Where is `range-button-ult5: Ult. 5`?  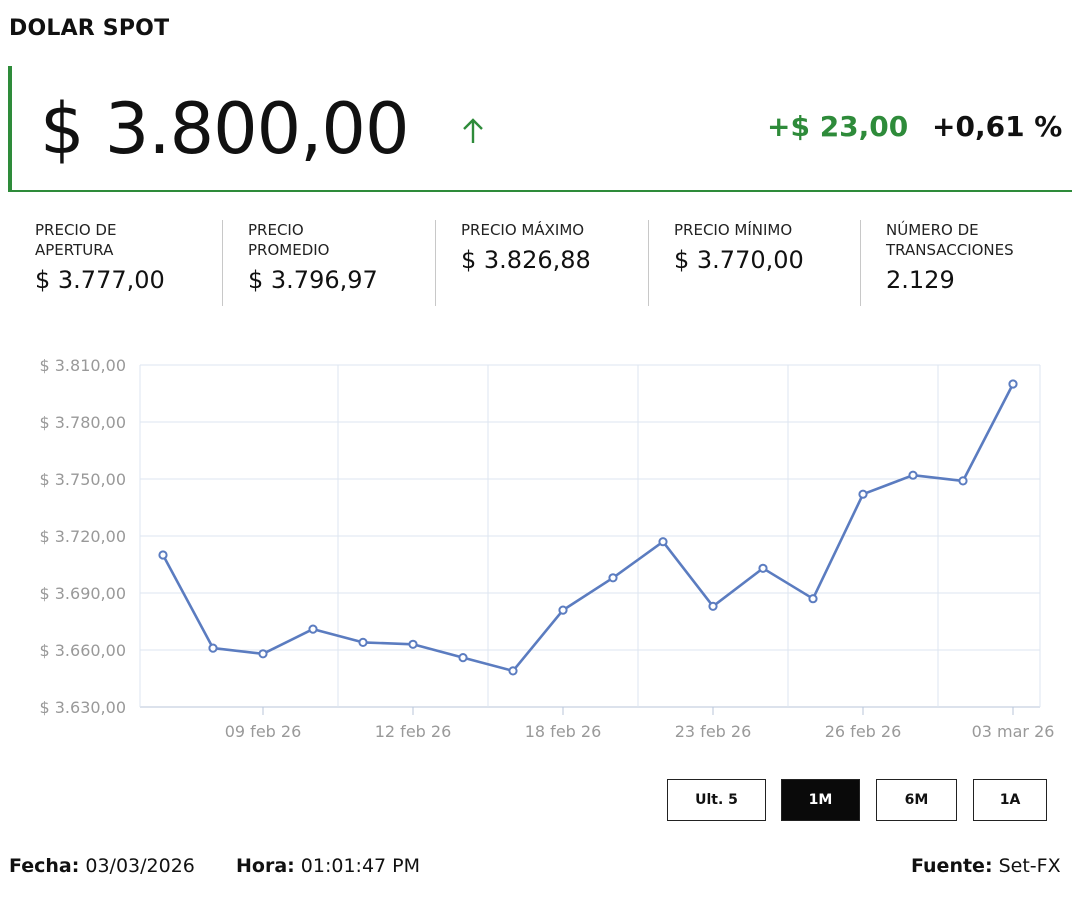 range-button-ult5: Ult. 5 is located at coordinates (716, 800).